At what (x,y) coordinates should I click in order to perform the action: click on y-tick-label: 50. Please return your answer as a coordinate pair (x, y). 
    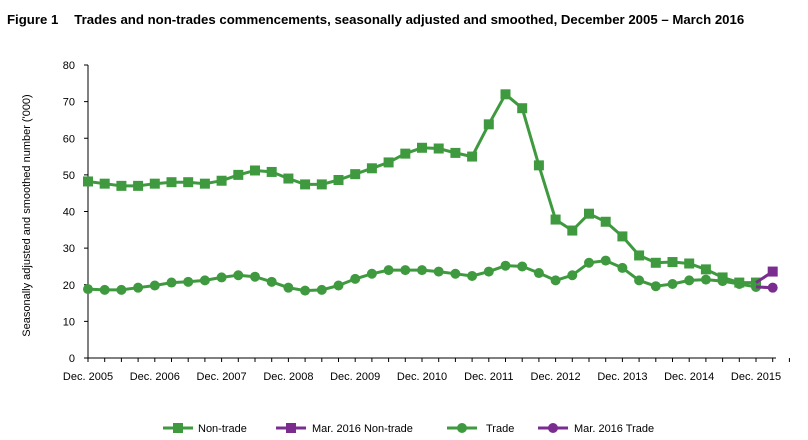
    Looking at the image, I should click on (69, 176).